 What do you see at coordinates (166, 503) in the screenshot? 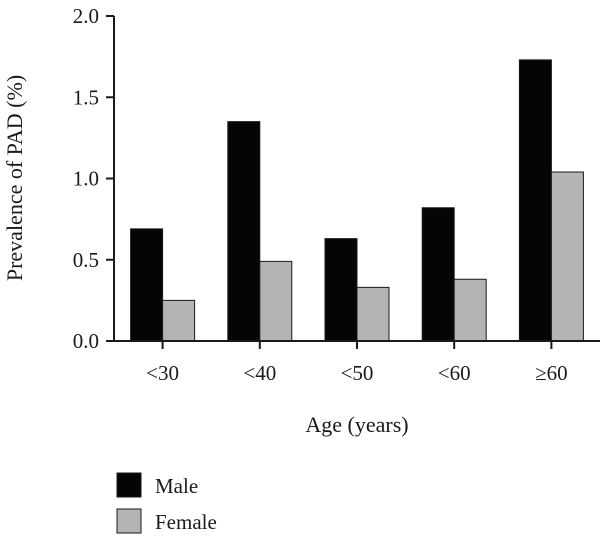
I see `legend: Male Female` at bounding box center [166, 503].